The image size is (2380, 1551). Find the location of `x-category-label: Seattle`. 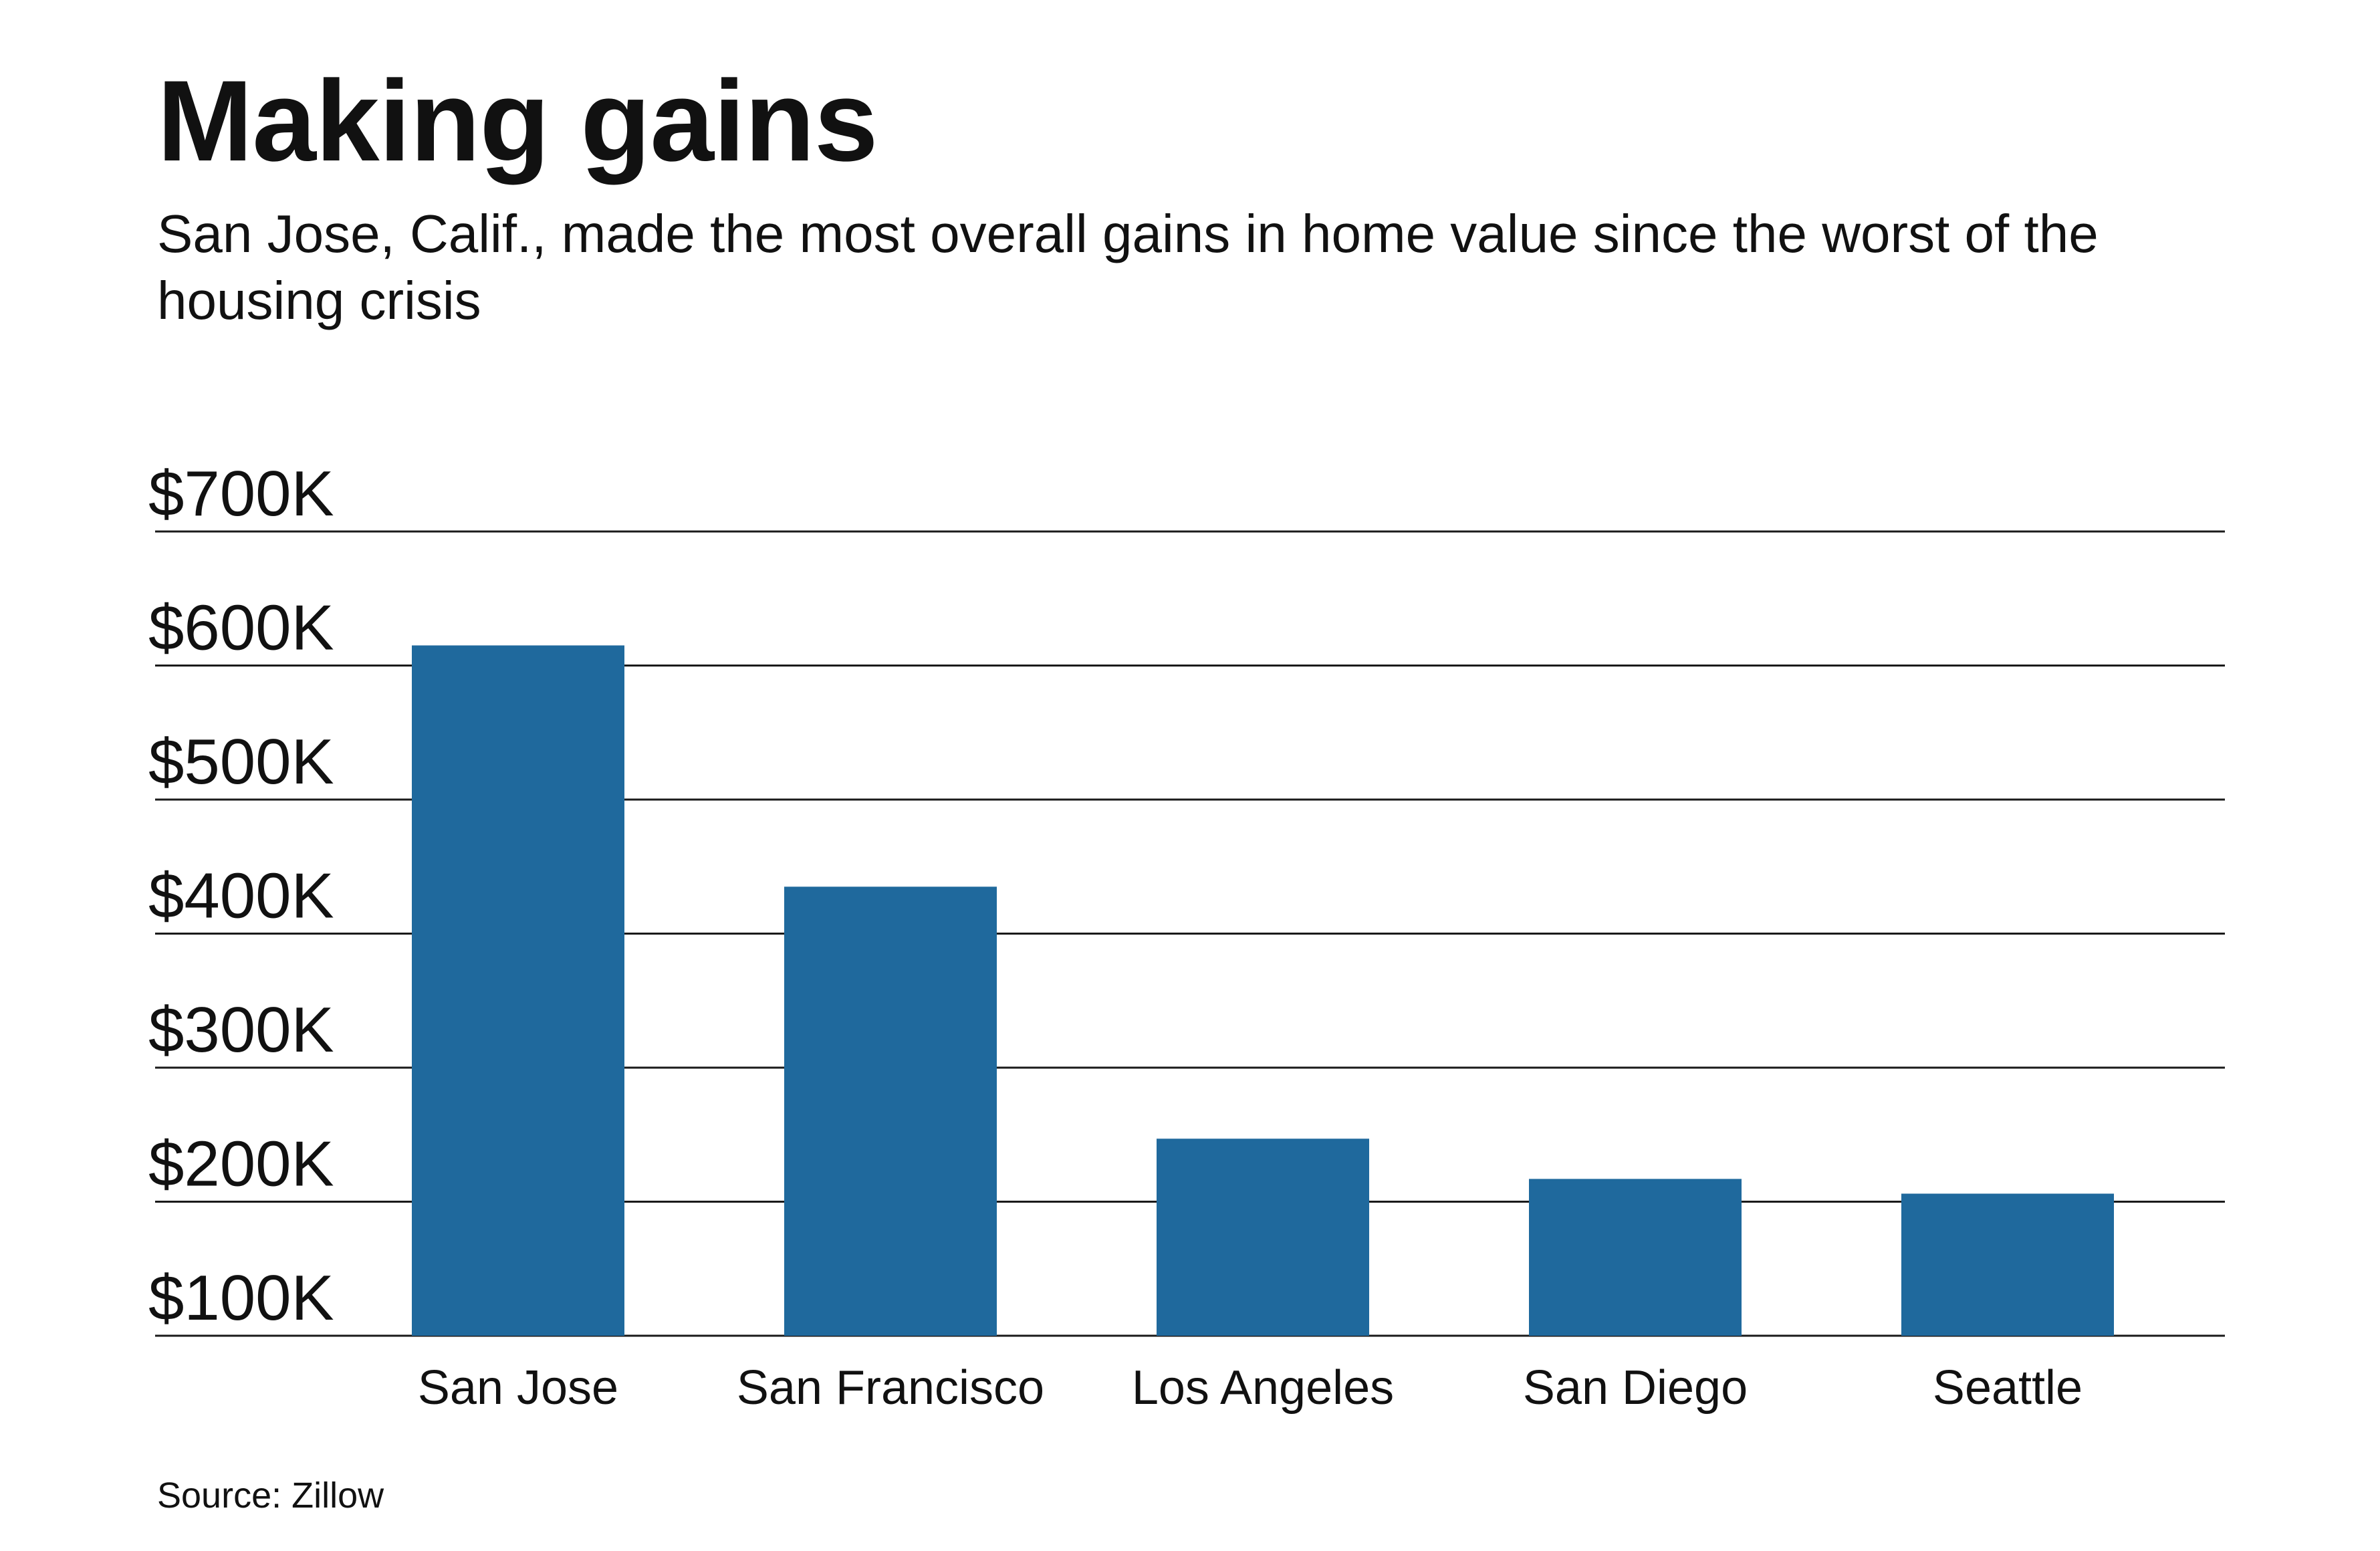

x-category-label: Seattle is located at coordinates (2007, 1388).